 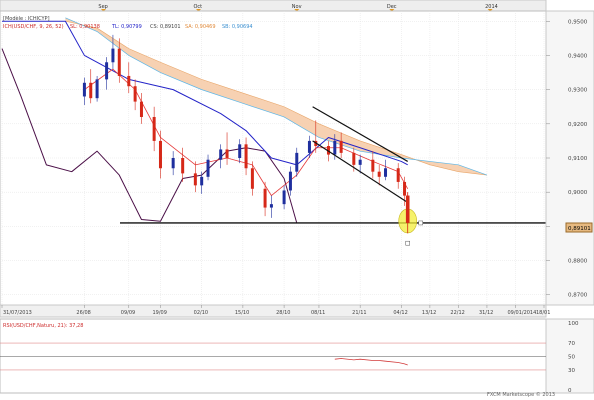 I want to click on price-tick-label: 0,9300, so click(x=578, y=91).